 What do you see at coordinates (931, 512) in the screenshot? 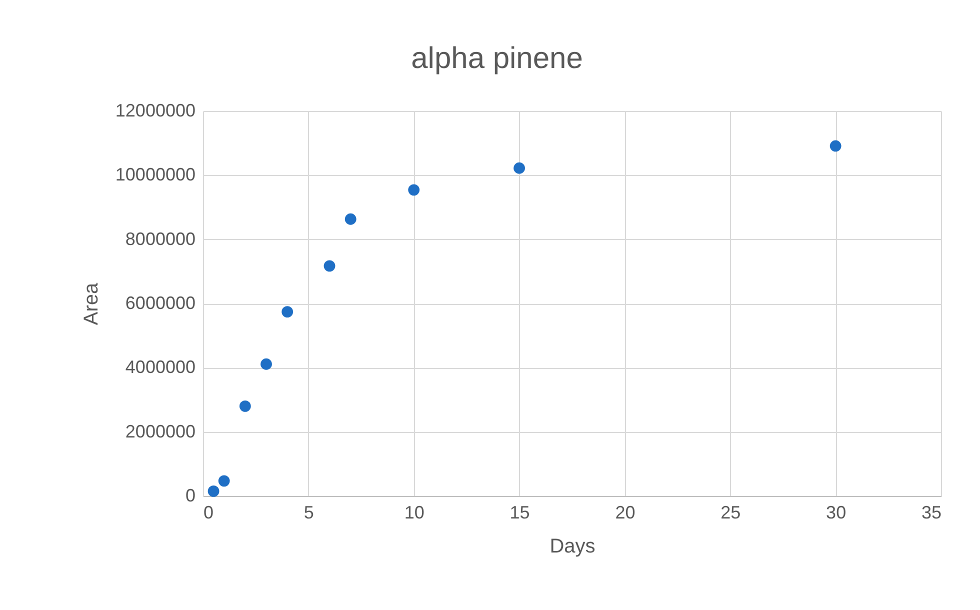
I see `x-tick-label: 35` at bounding box center [931, 512].